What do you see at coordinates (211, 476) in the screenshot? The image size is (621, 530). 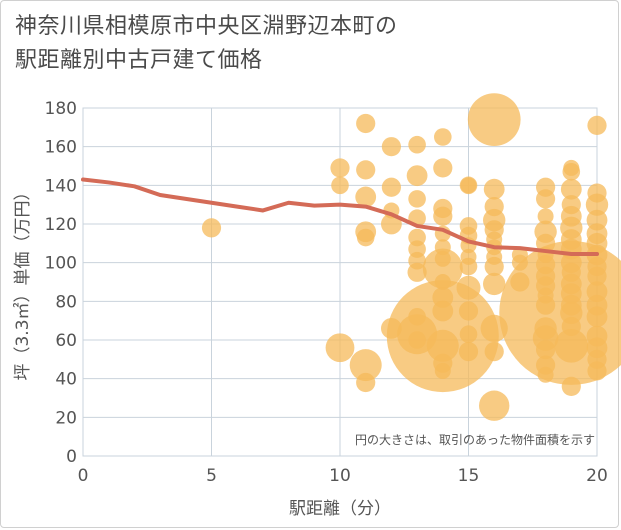 I see `x-tick-label: 5` at bounding box center [211, 476].